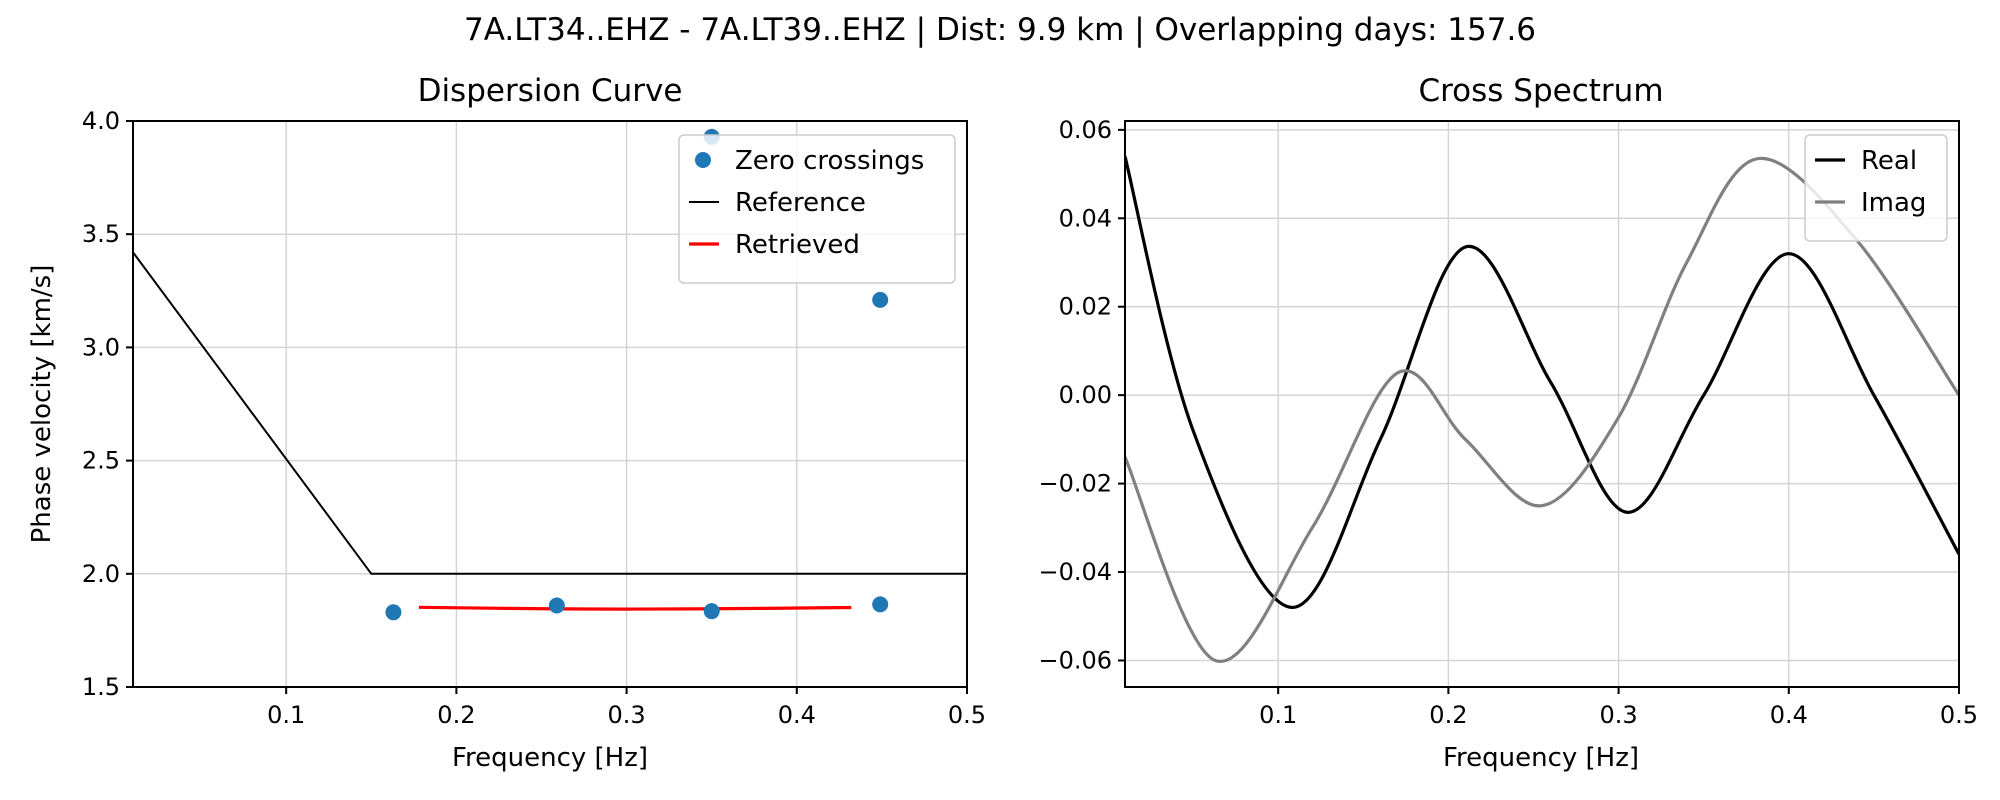 The width and height of the screenshot is (2000, 800). I want to click on cross-spectrum-plot-title: Cross Spectrum, so click(1540, 91).